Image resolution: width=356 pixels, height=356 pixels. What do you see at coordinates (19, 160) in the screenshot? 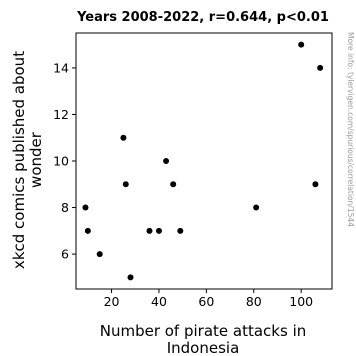
I see `y-axis-label-line-1: xkcd comics published about` at bounding box center [19, 160].